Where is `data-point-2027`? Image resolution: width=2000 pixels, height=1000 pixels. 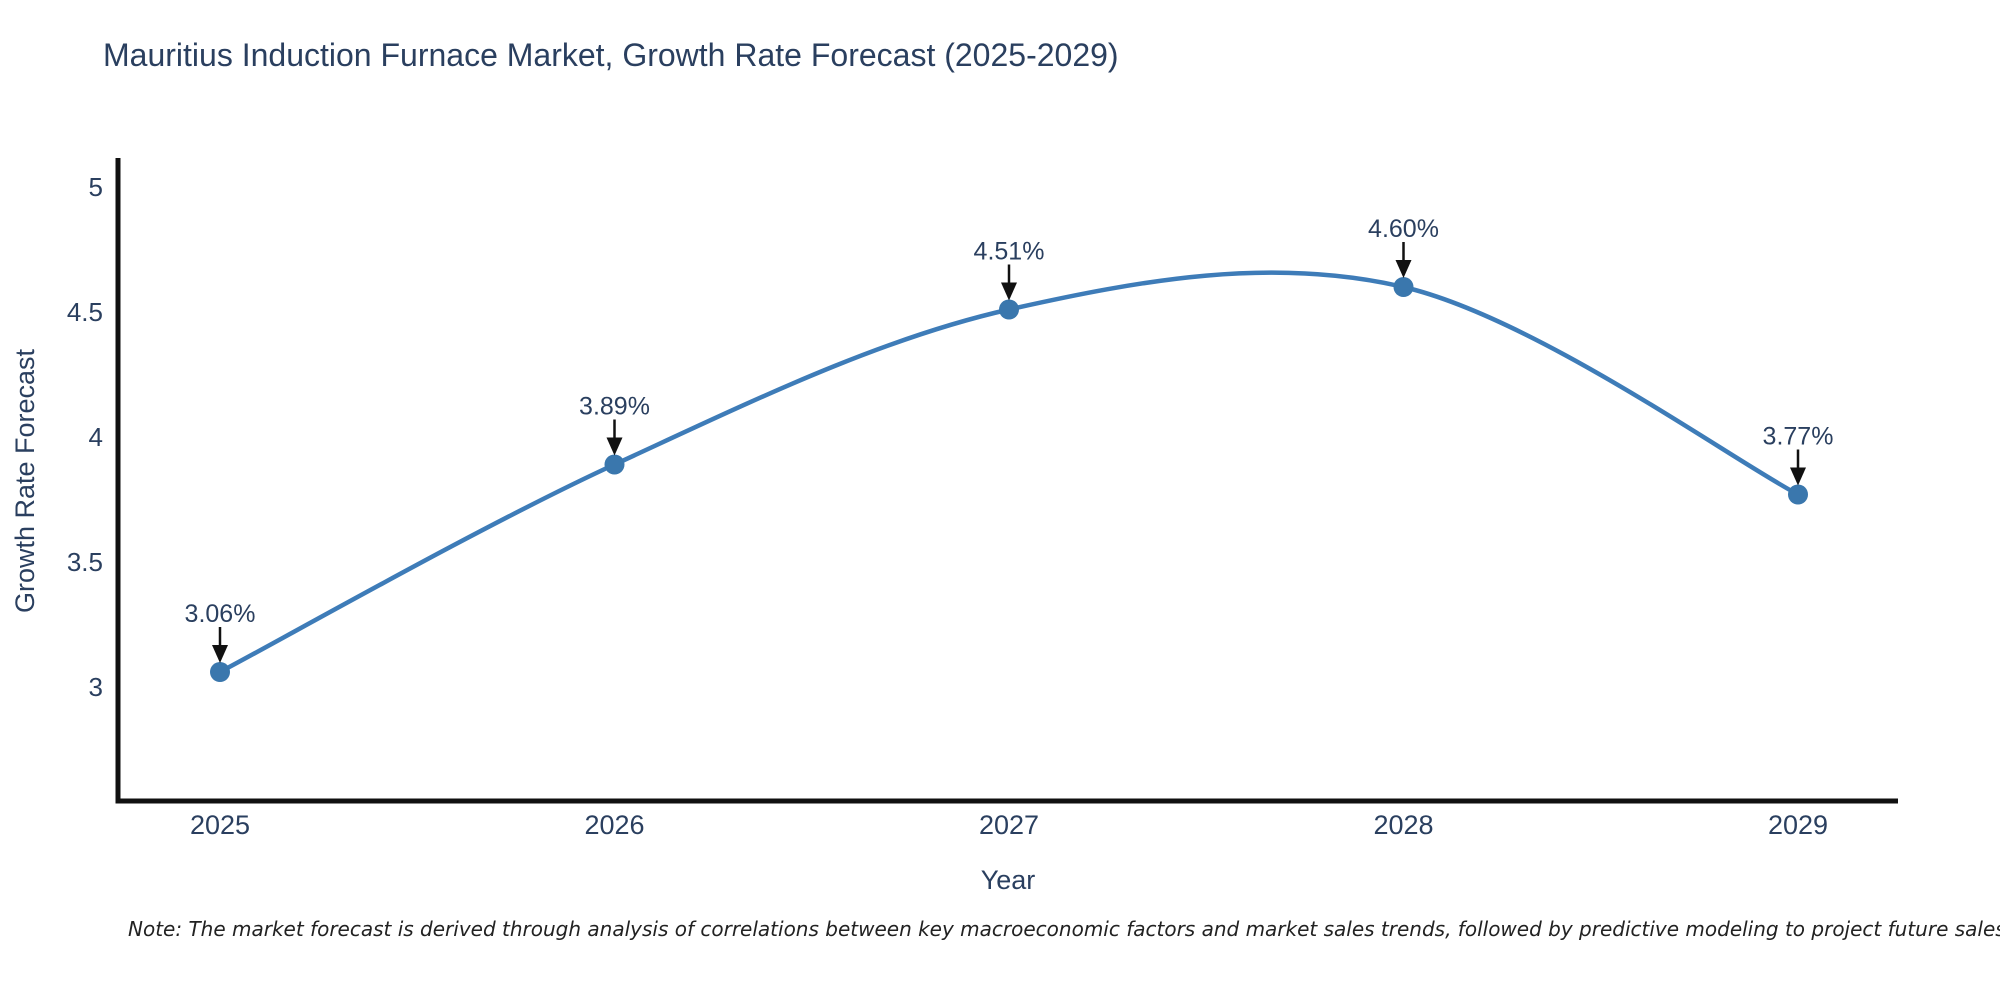 data-point-2027 is located at coordinates (1009, 309).